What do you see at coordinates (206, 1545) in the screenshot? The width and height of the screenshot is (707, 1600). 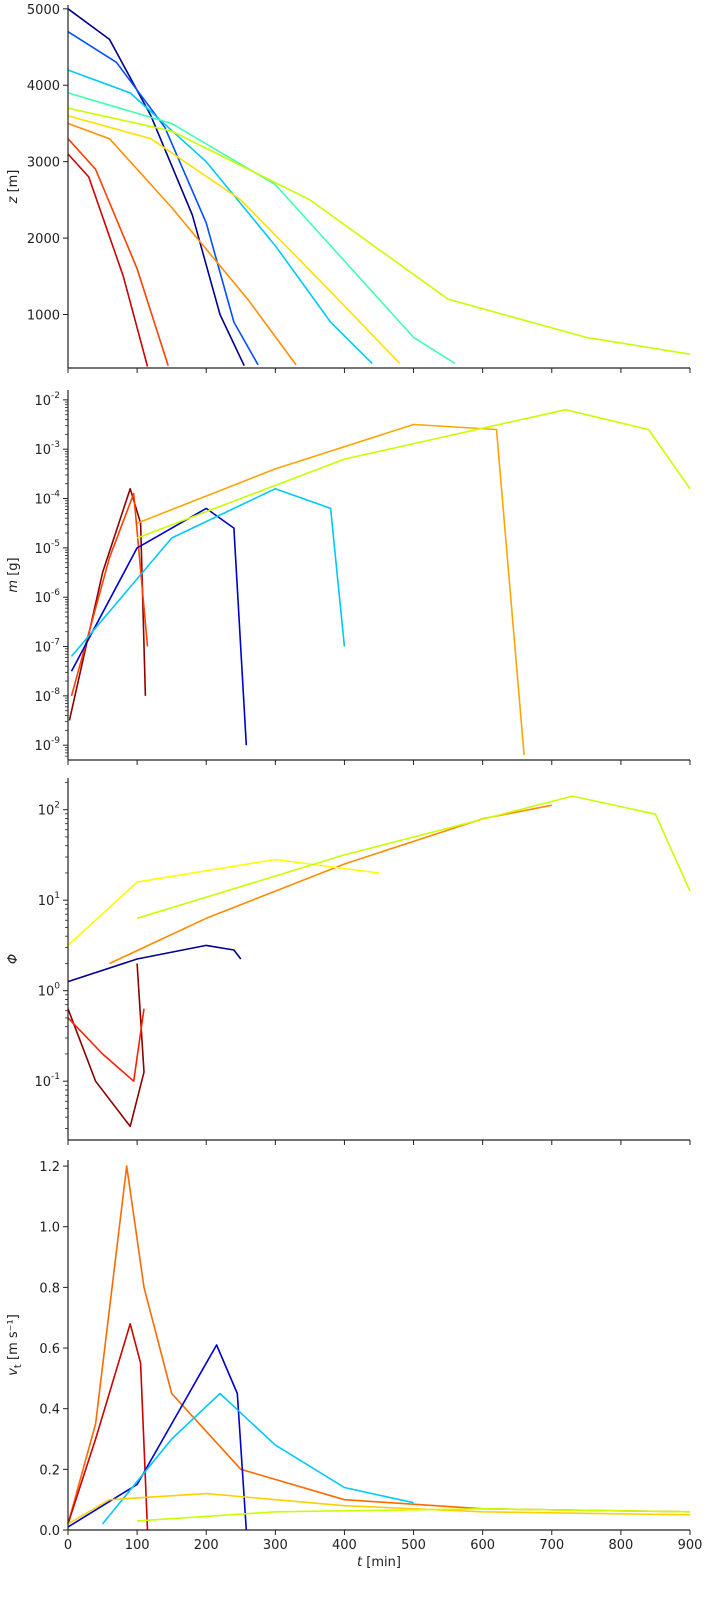 I see `x-tick-label: 200` at bounding box center [206, 1545].